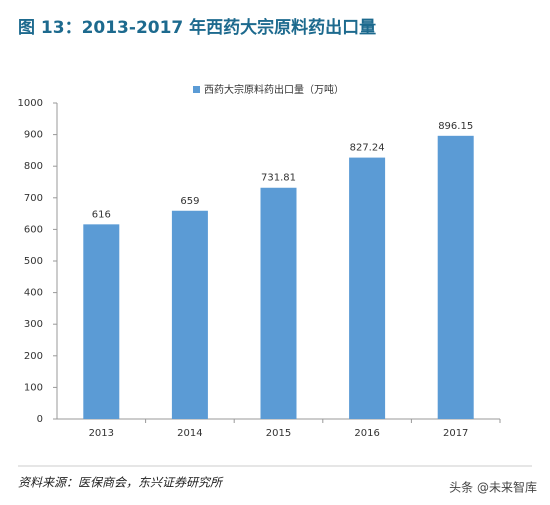  Describe the element at coordinates (367, 148) in the screenshot. I see `value-label: 827.24` at that location.